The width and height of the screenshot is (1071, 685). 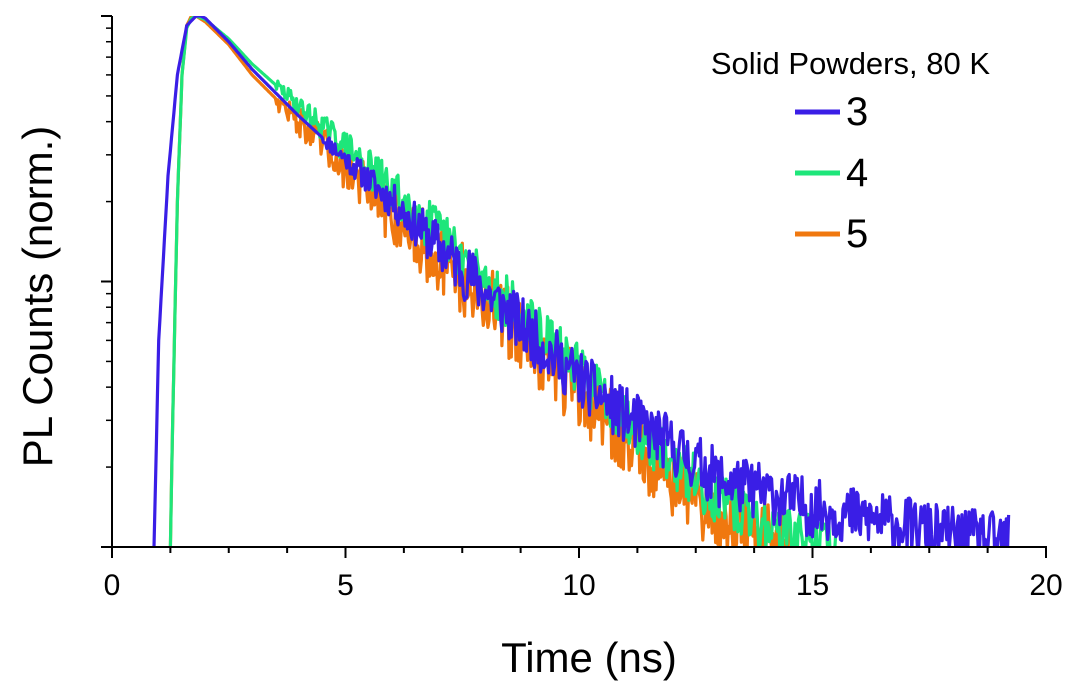 I want to click on x-tick-label: 5, so click(x=345, y=585).